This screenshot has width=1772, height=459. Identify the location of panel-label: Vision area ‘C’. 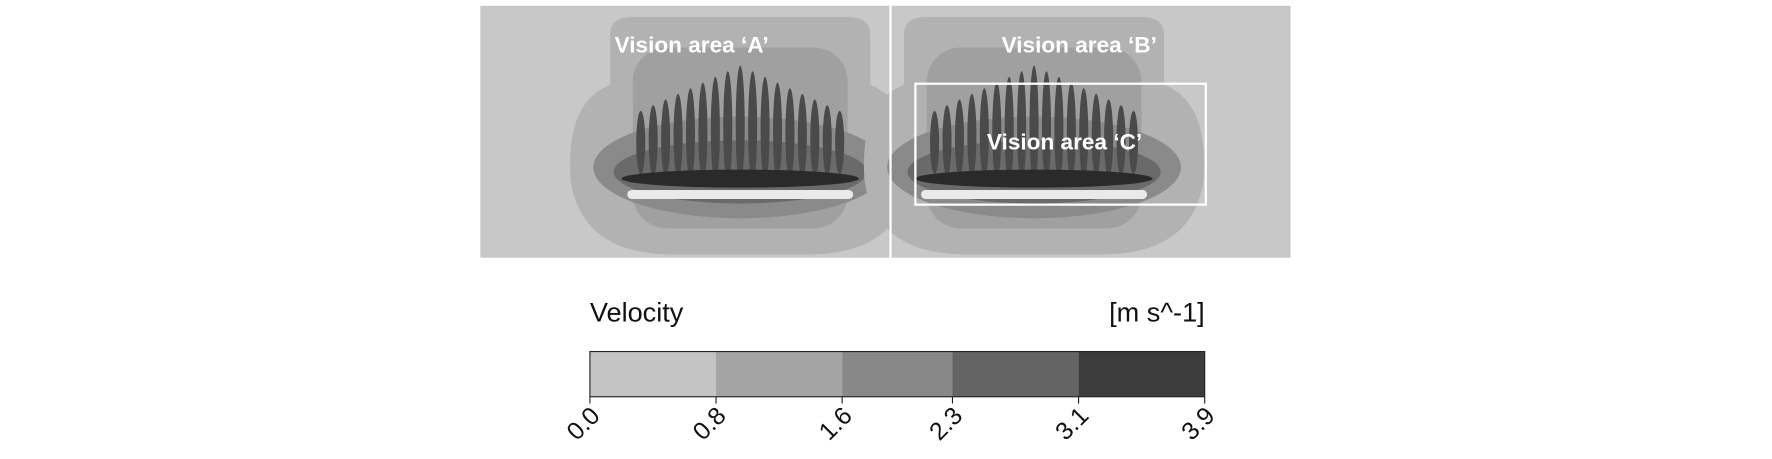
(1064, 142).